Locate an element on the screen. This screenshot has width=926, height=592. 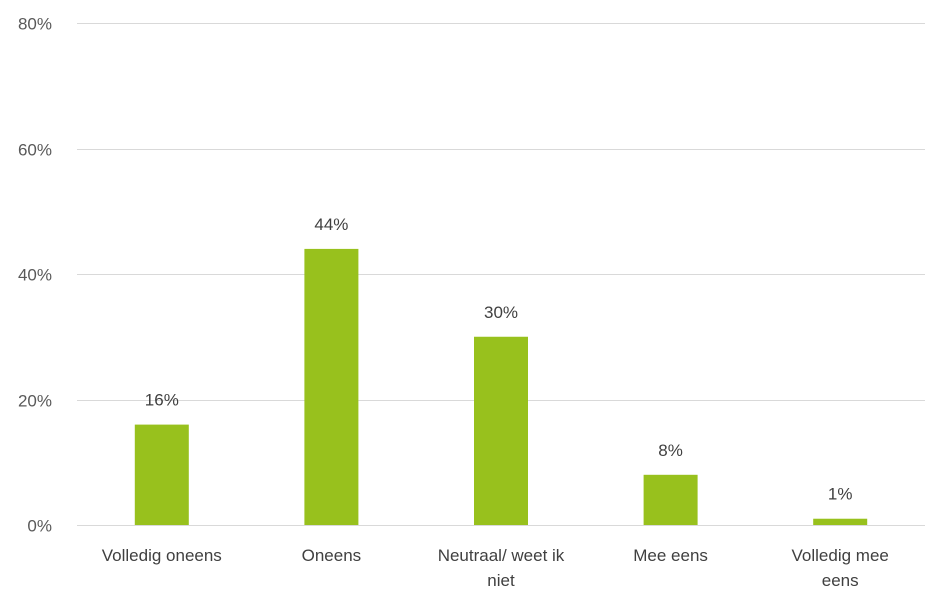
category-label: Oneens is located at coordinates (332, 555).